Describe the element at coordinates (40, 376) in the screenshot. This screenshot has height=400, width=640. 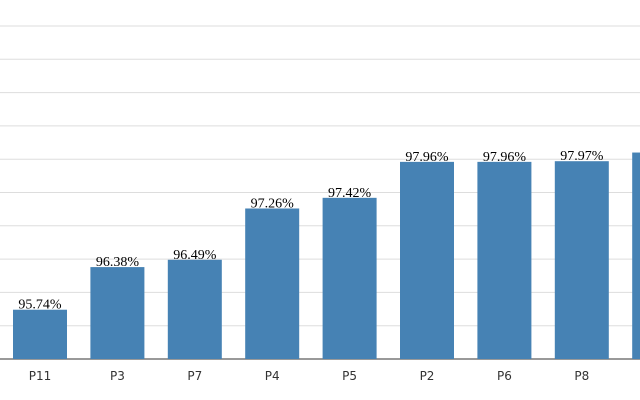
I see `x-tick-label: P11` at that location.